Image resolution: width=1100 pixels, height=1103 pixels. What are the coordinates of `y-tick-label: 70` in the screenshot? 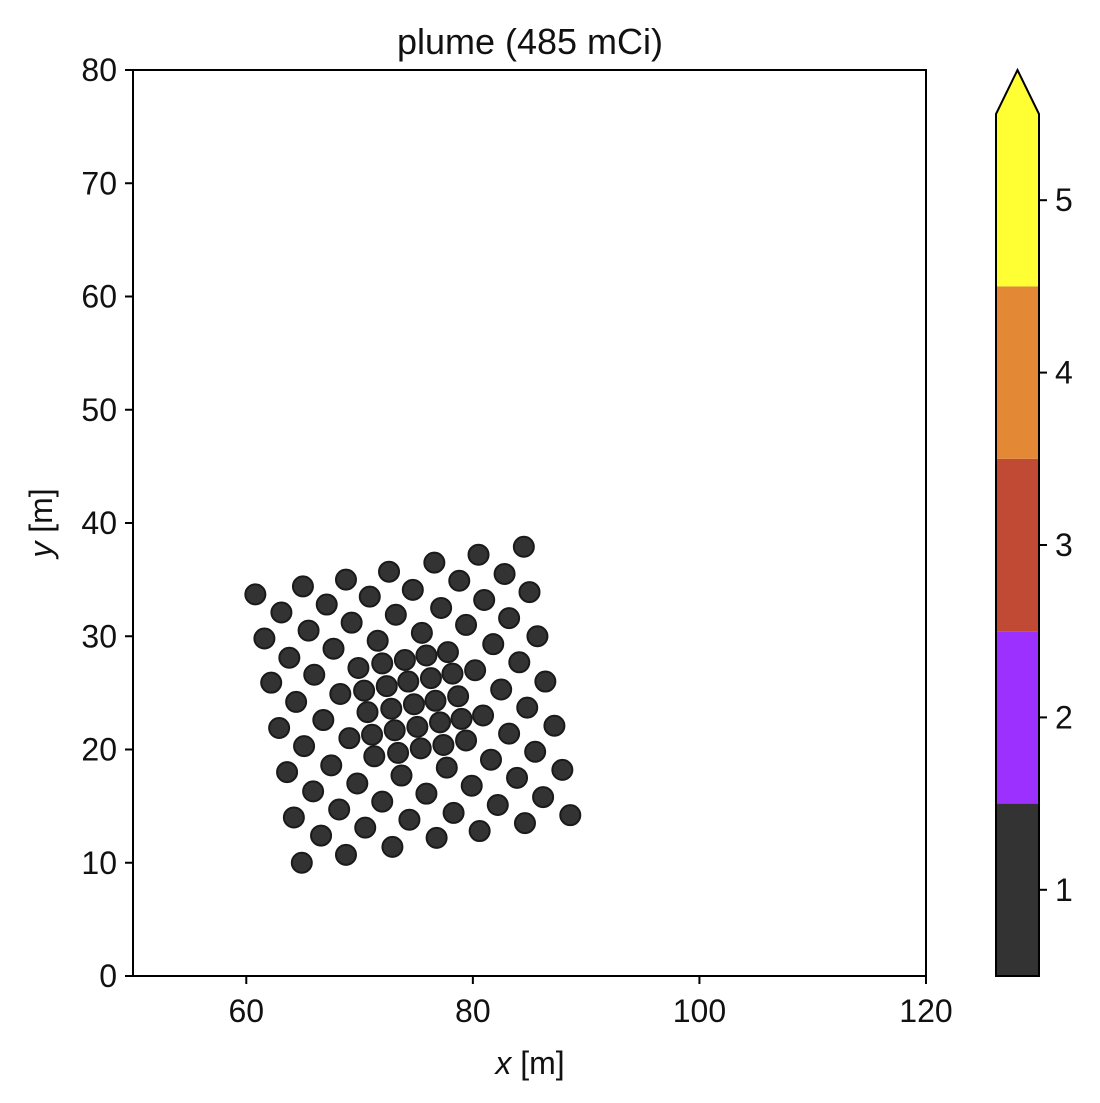 It's located at (99, 183).